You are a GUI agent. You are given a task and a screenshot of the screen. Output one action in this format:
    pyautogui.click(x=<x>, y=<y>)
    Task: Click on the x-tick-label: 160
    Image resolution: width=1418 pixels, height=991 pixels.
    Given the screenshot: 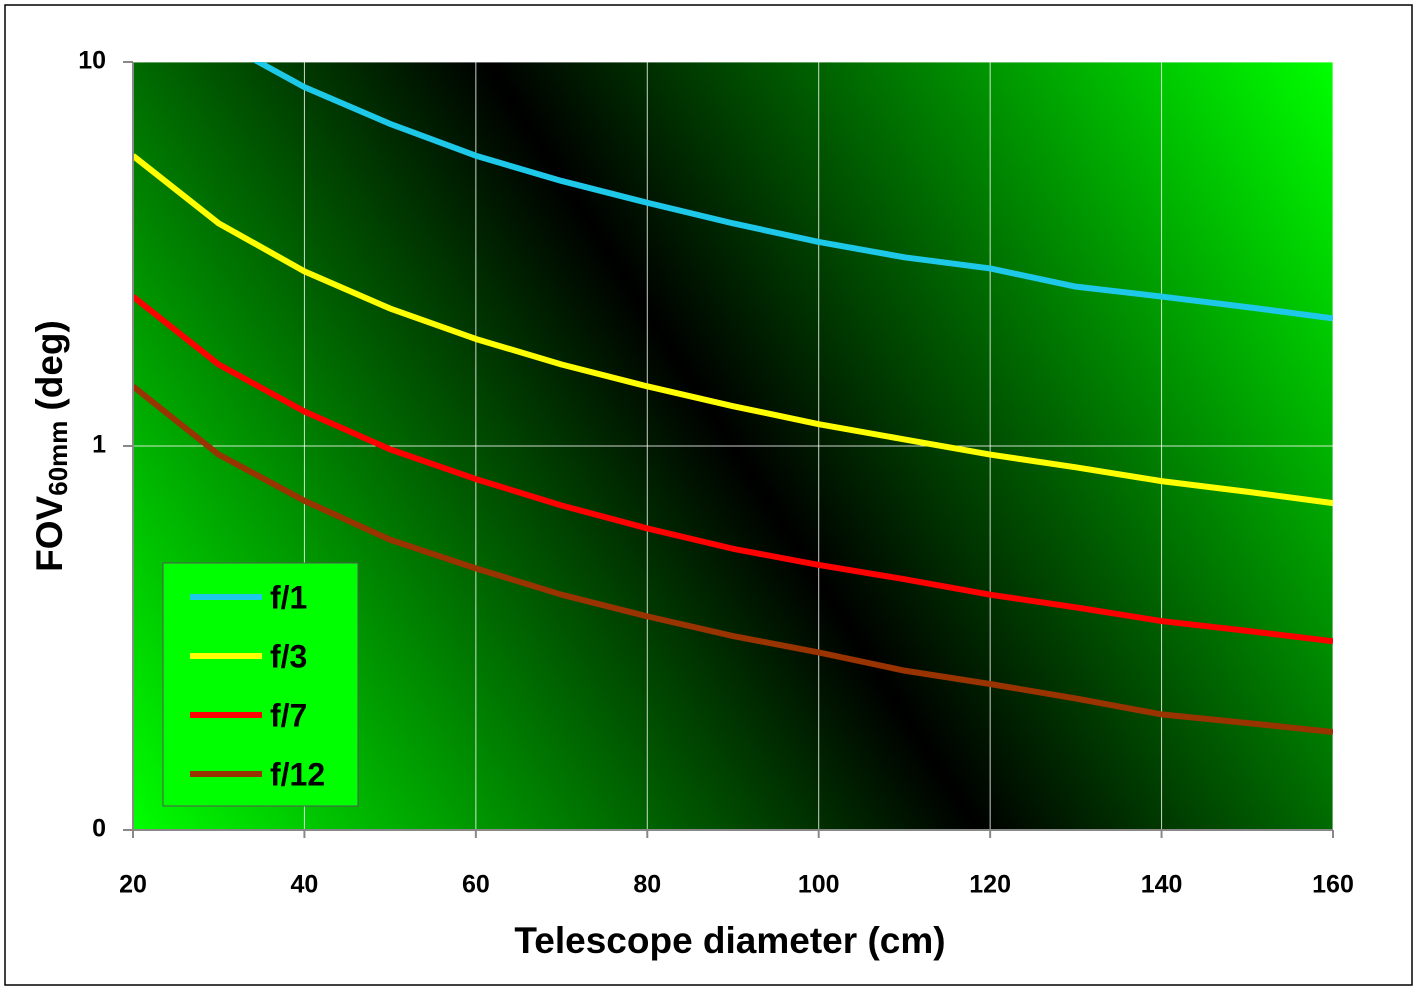 What is the action you would take?
    pyautogui.click(x=1333, y=885)
    